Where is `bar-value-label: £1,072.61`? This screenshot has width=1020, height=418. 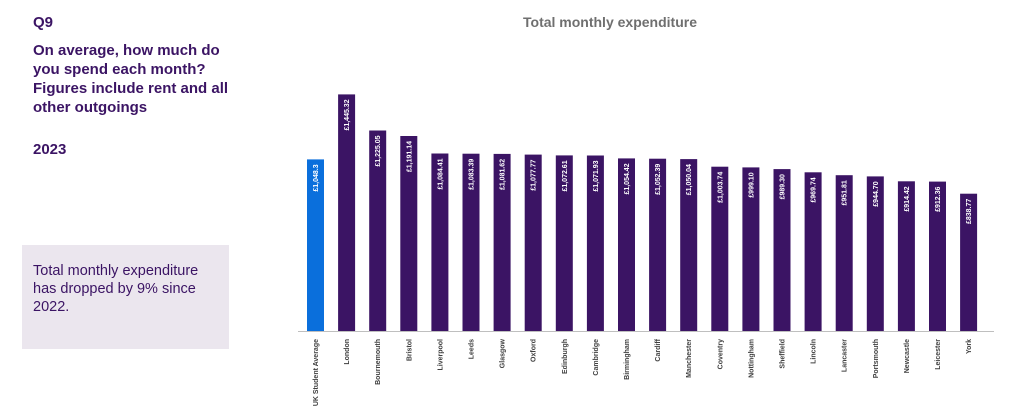
bar-value-label: £1,072.61 is located at coordinates (565, 175).